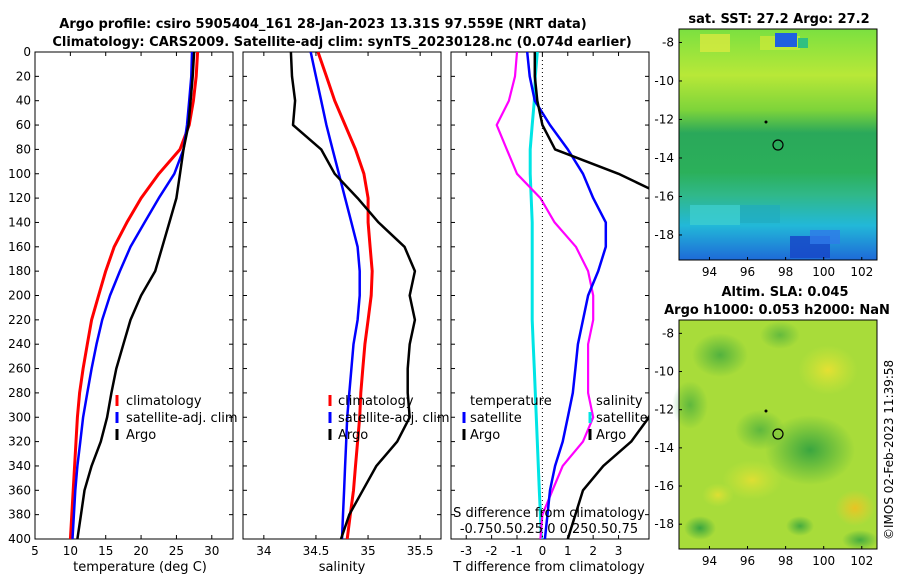  Describe the element at coordinates (492, 551) in the screenshot. I see `x-tick-label: -2` at that location.